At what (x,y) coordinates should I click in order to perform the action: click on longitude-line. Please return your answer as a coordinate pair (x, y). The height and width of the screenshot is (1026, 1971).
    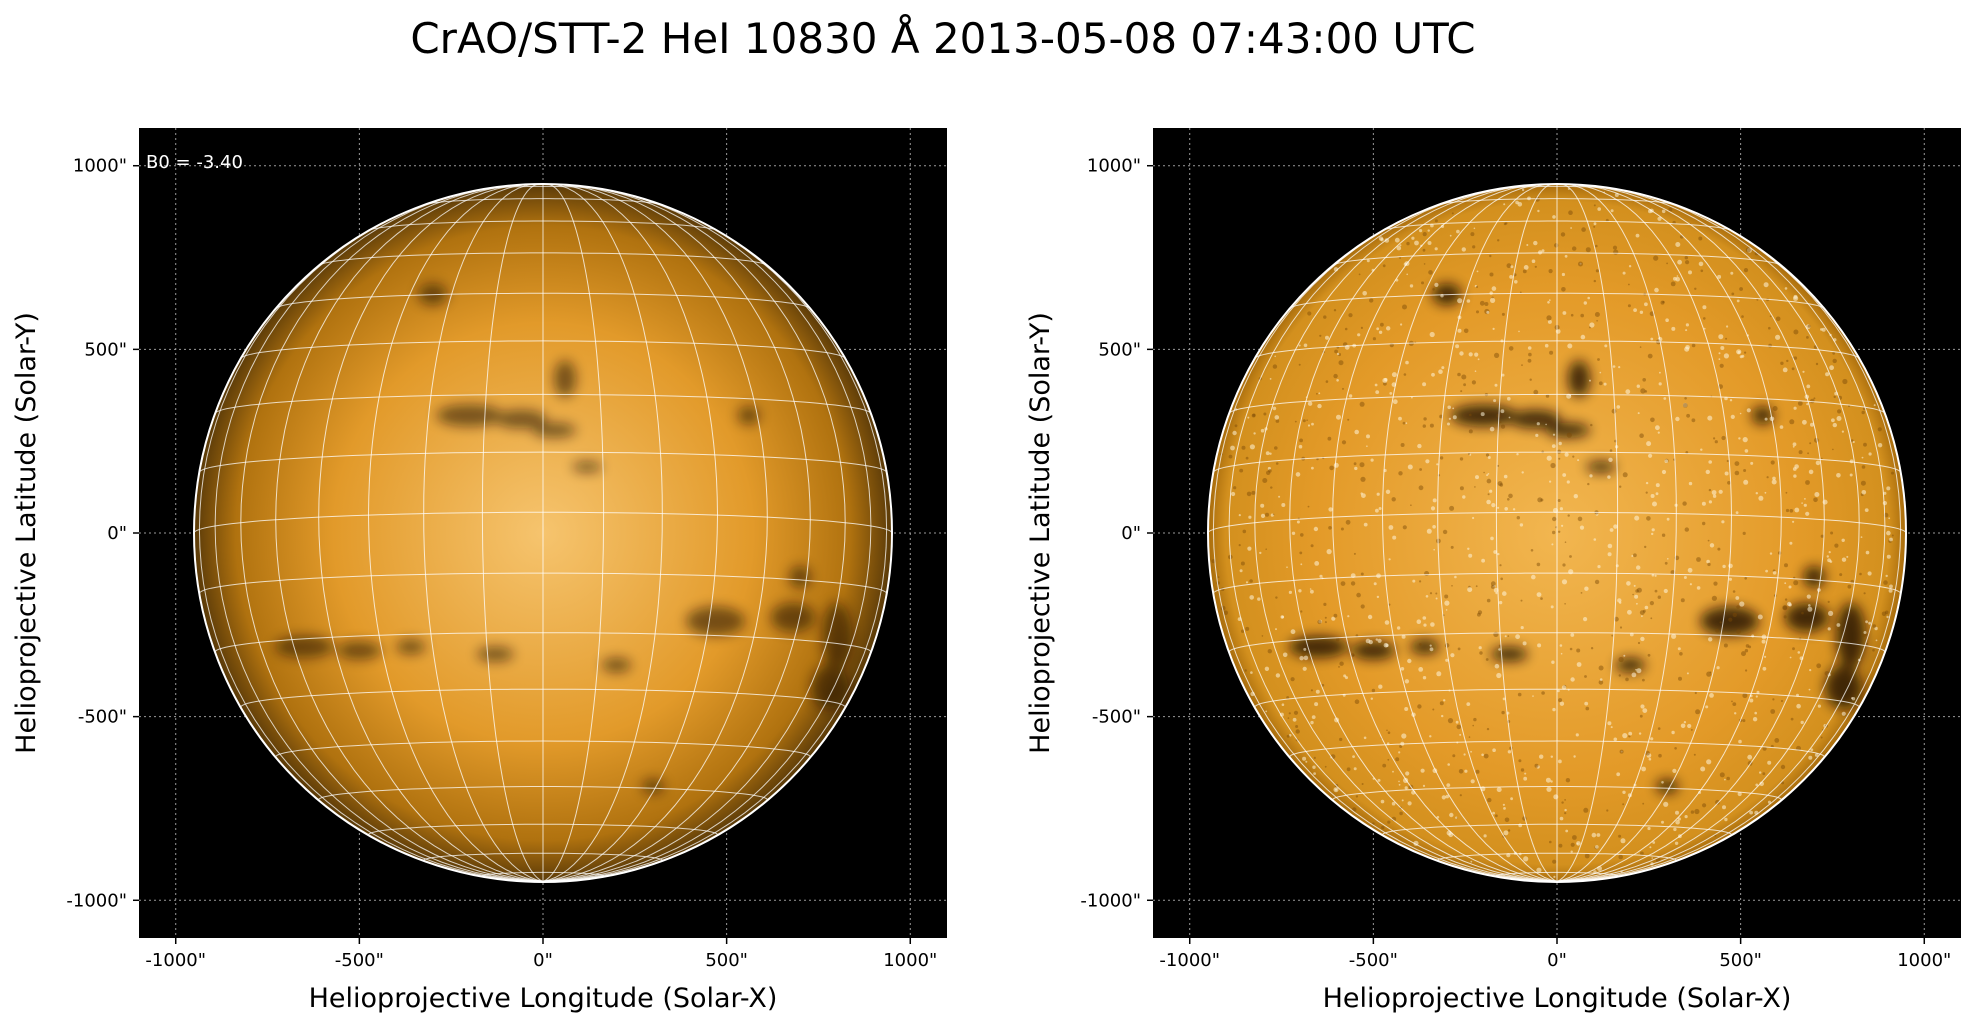
    Looking at the image, I should click on (707, 536).